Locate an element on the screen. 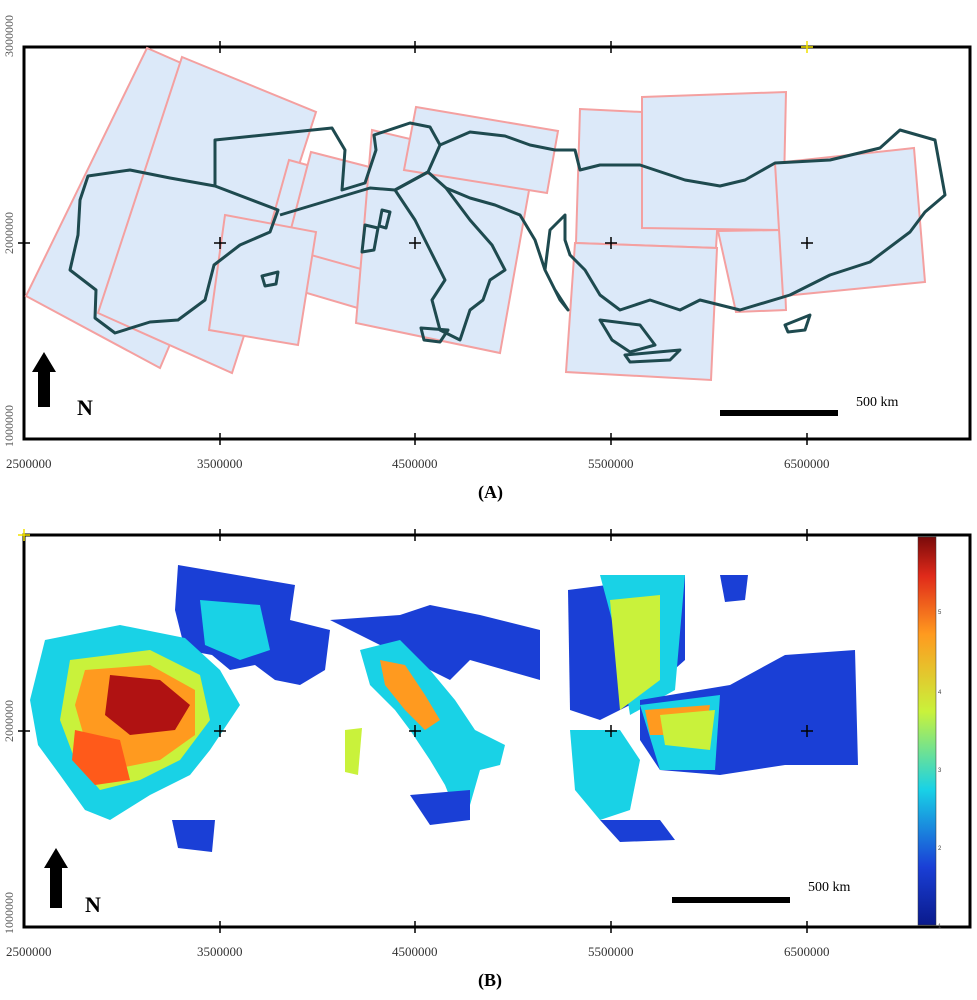  colorbar-tick: 2 is located at coordinates (940, 849).